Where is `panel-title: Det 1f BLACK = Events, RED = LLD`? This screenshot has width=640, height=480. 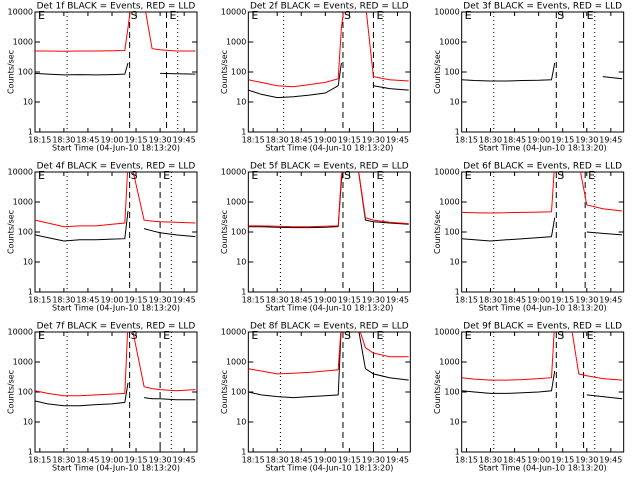
panel-title: Det 1f BLACK = Events, RED = LLD is located at coordinates (116, 7).